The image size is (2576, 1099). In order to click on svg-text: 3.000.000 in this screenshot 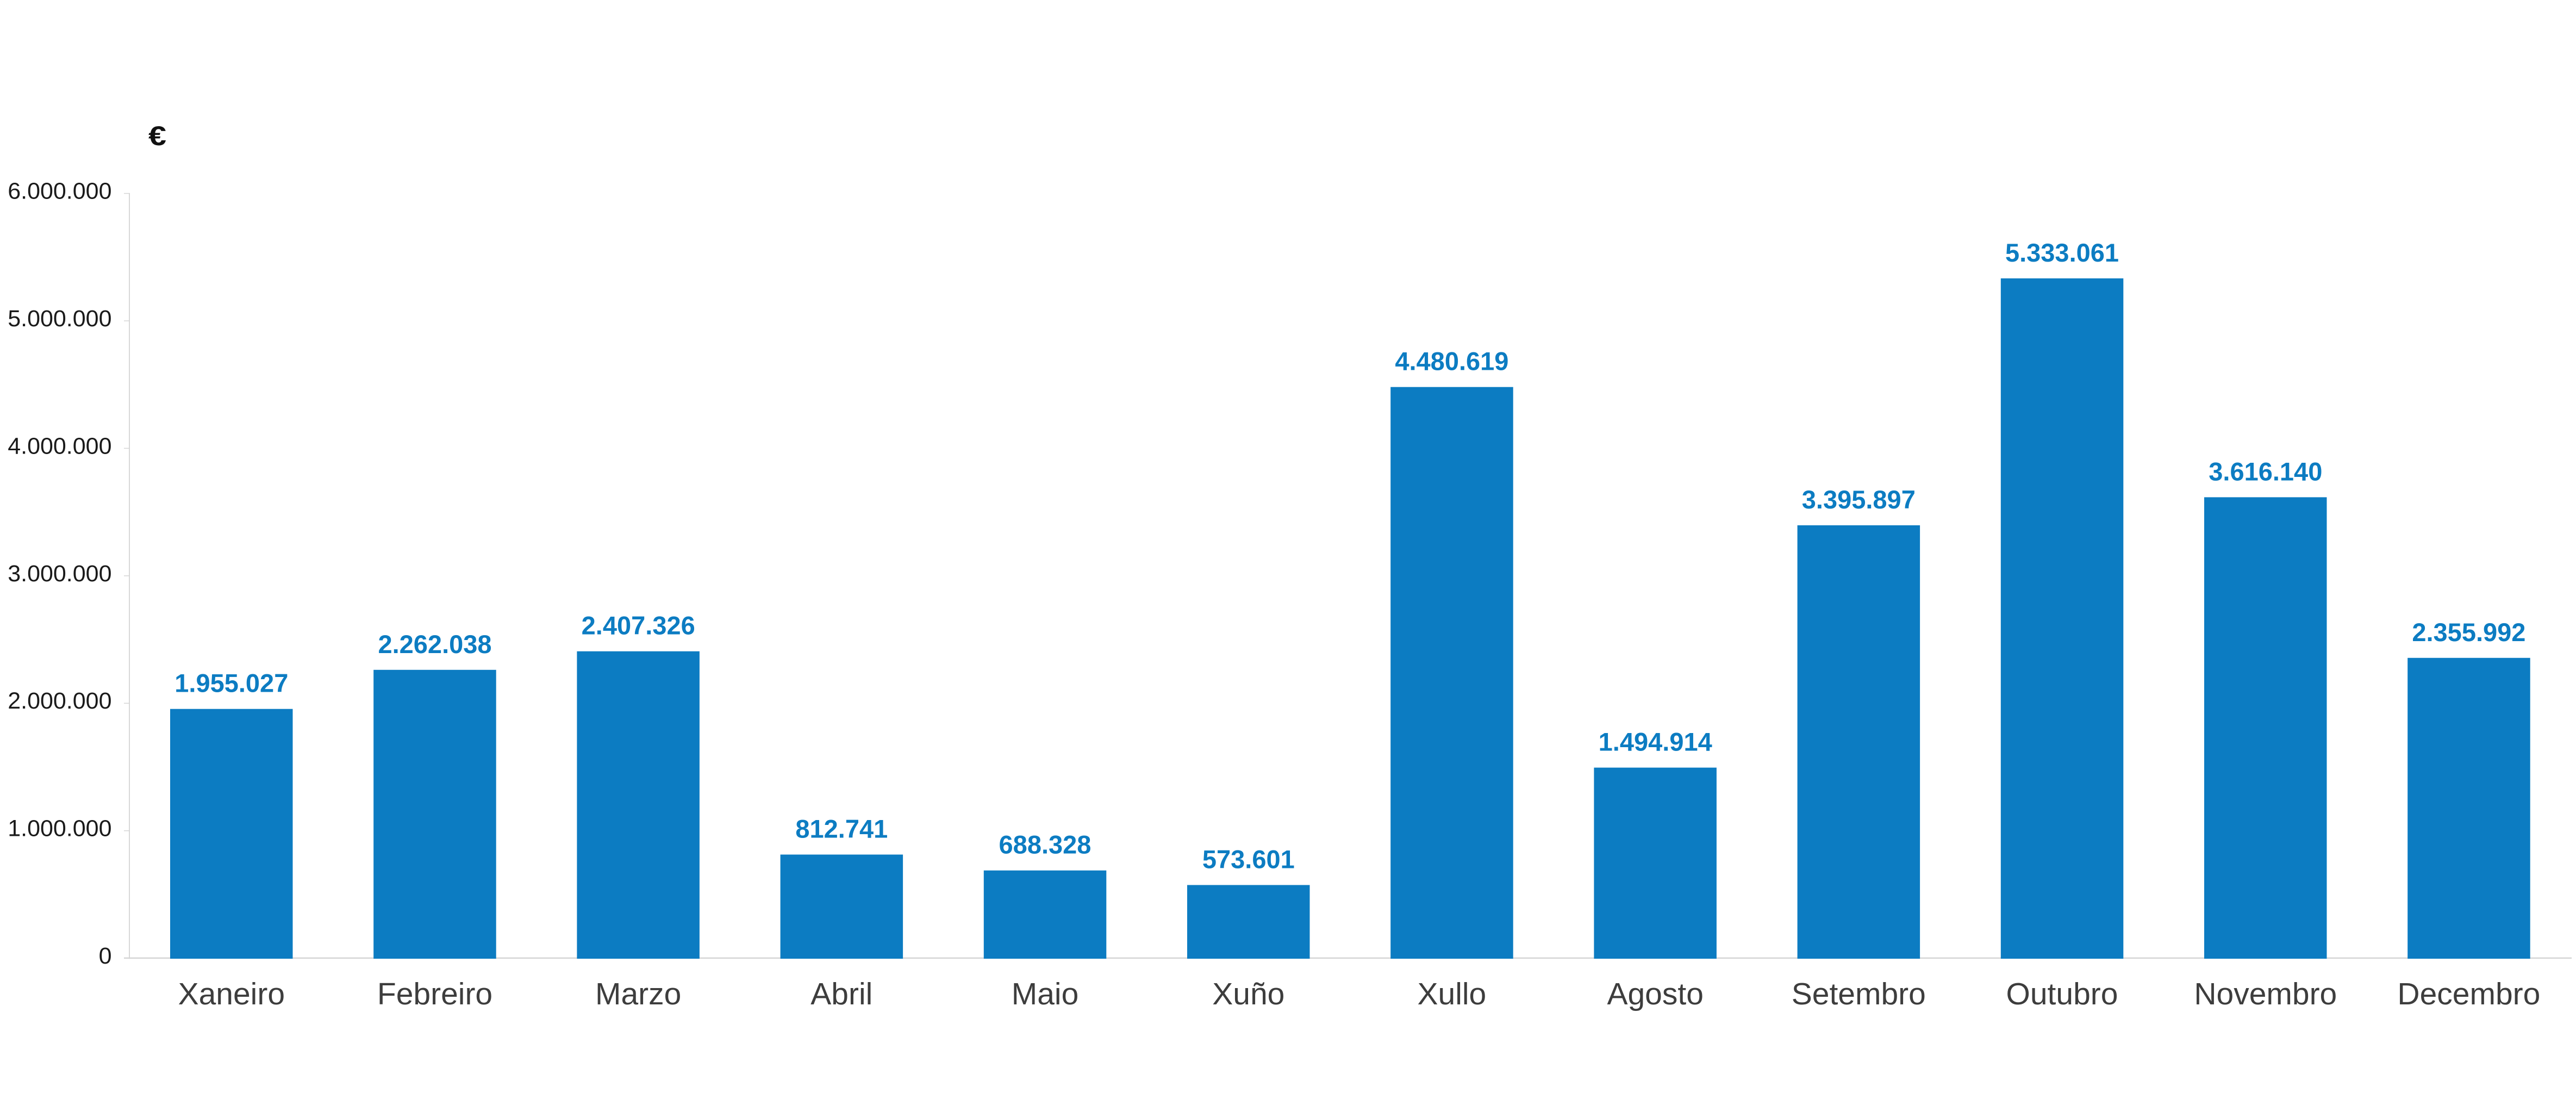, I will do `click(60, 574)`.